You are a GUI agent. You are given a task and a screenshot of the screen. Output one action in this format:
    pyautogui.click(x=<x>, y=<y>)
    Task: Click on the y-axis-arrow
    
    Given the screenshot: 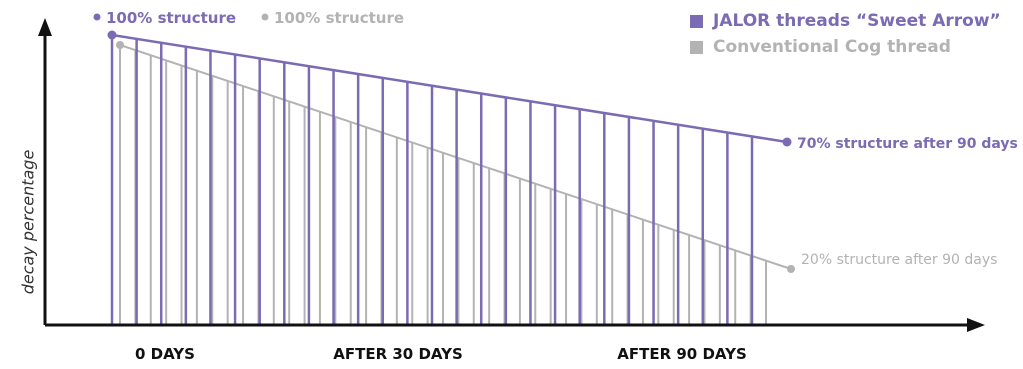 What is the action you would take?
    pyautogui.click(x=45, y=27)
    